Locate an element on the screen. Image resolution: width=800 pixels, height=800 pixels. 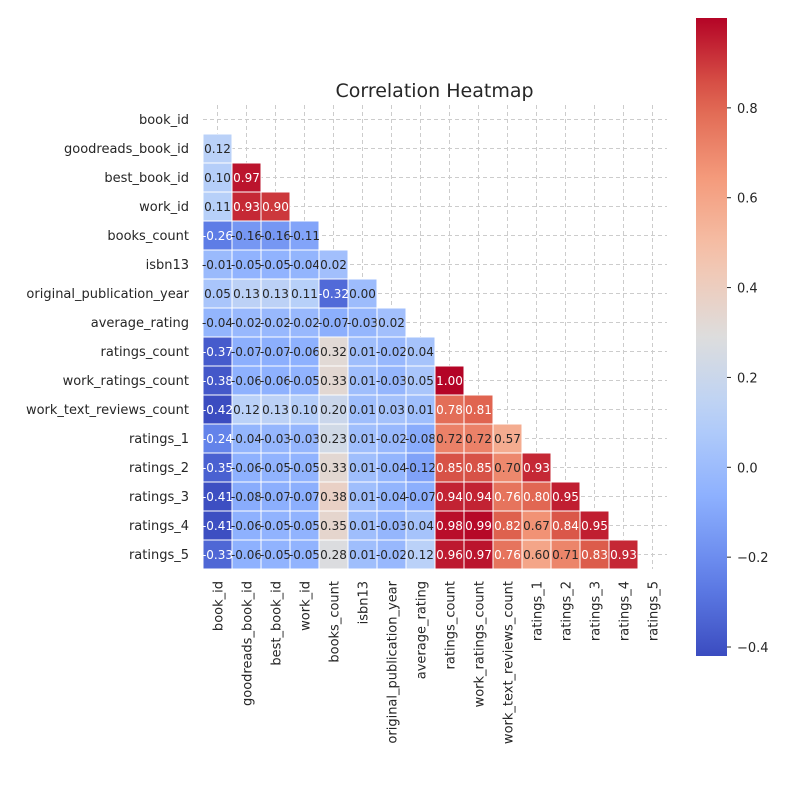
cell-value-label: -0.04 is located at coordinates (391, 468).